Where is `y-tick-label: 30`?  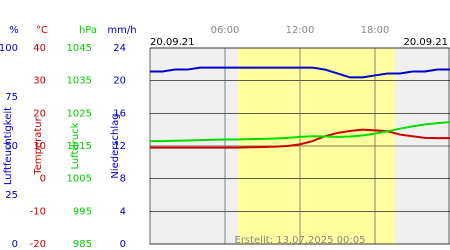
y-tick-label: 30 is located at coordinates (39, 81).